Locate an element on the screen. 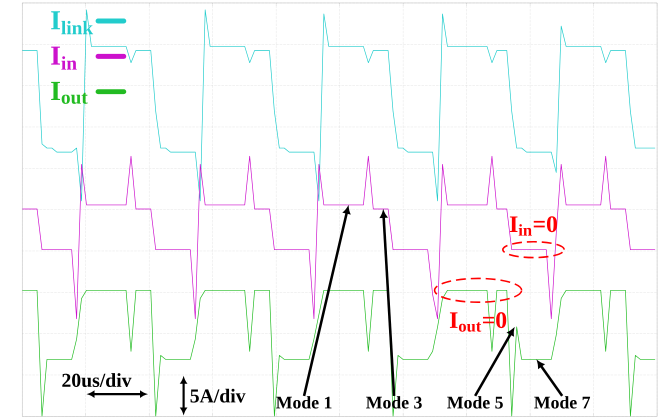 The image size is (664, 419). annotation: Mode 5 is located at coordinates (475, 402).